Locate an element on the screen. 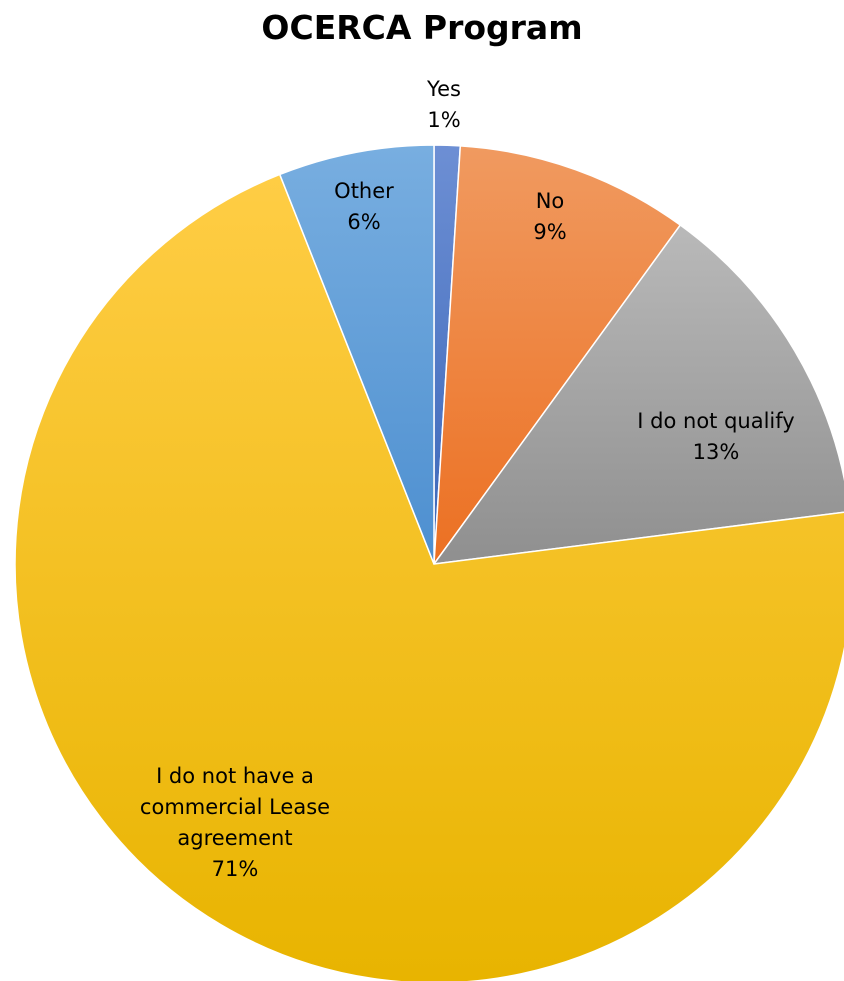  slice-label-5: Other is located at coordinates (364, 191).